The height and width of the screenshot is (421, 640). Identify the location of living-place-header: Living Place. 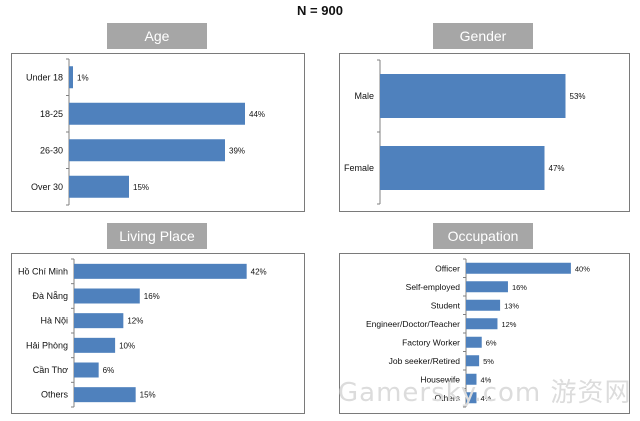
(157, 236).